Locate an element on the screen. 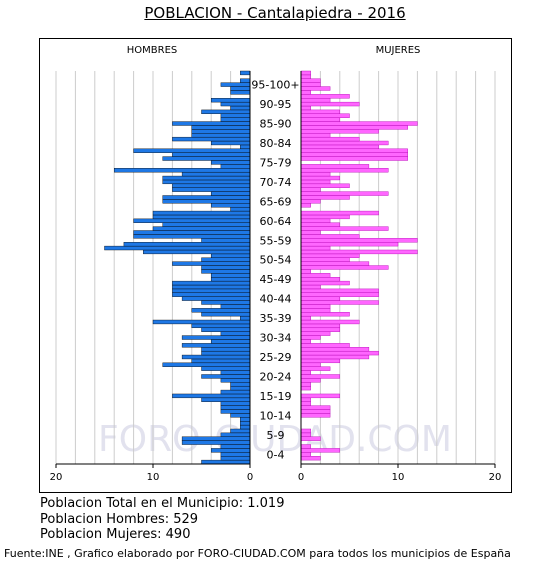 The width and height of the screenshot is (550, 570). age-group-label: 45-49 is located at coordinates (276, 279).